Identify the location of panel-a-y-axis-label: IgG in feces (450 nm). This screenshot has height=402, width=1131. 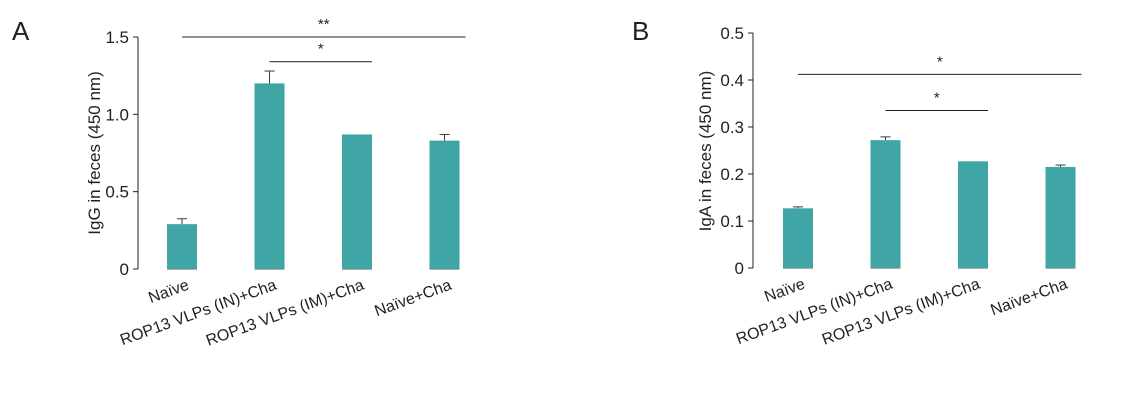
(94, 152).